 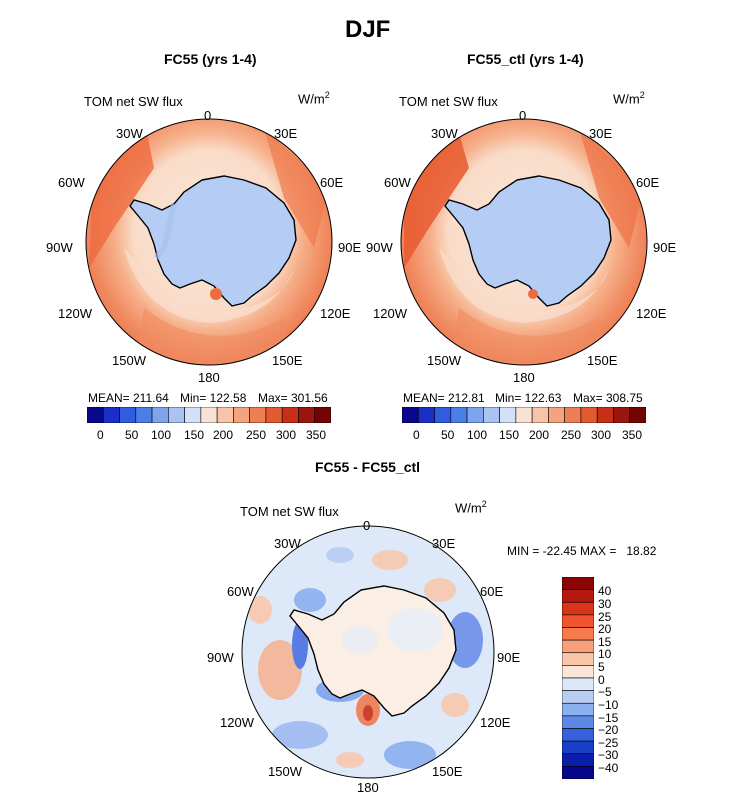 I want to click on panel2-map, so click(x=524, y=242).